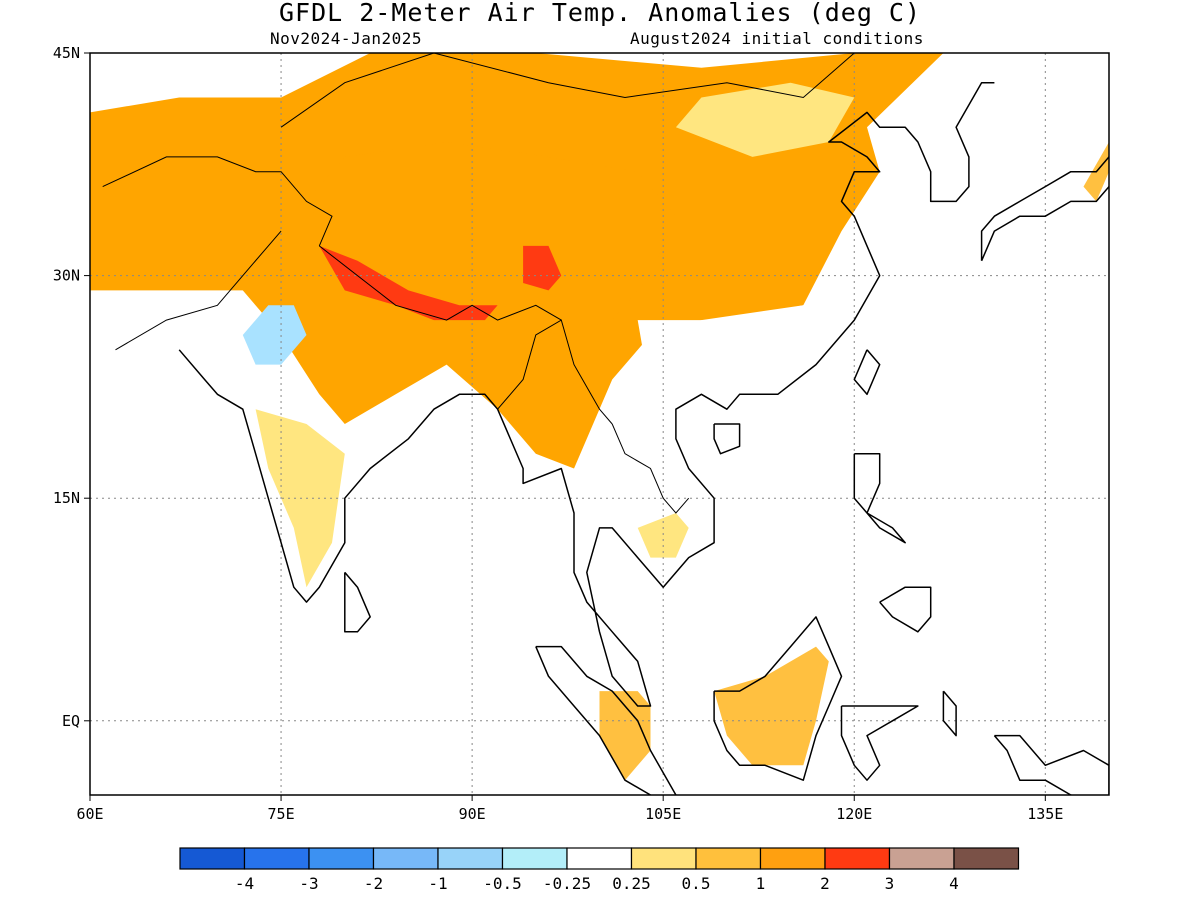 The image size is (1200, 900). I want to click on coastline-mindanao, so click(905, 609).